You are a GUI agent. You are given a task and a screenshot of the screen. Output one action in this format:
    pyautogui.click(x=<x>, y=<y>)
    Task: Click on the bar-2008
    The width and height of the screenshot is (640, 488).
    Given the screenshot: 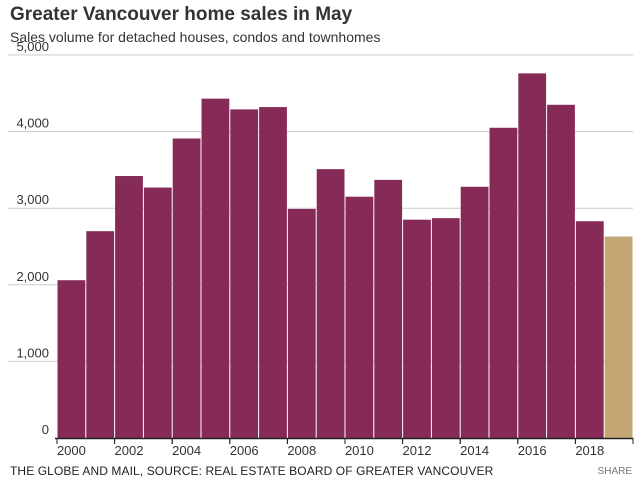 What is the action you would take?
    pyautogui.click(x=301, y=323)
    